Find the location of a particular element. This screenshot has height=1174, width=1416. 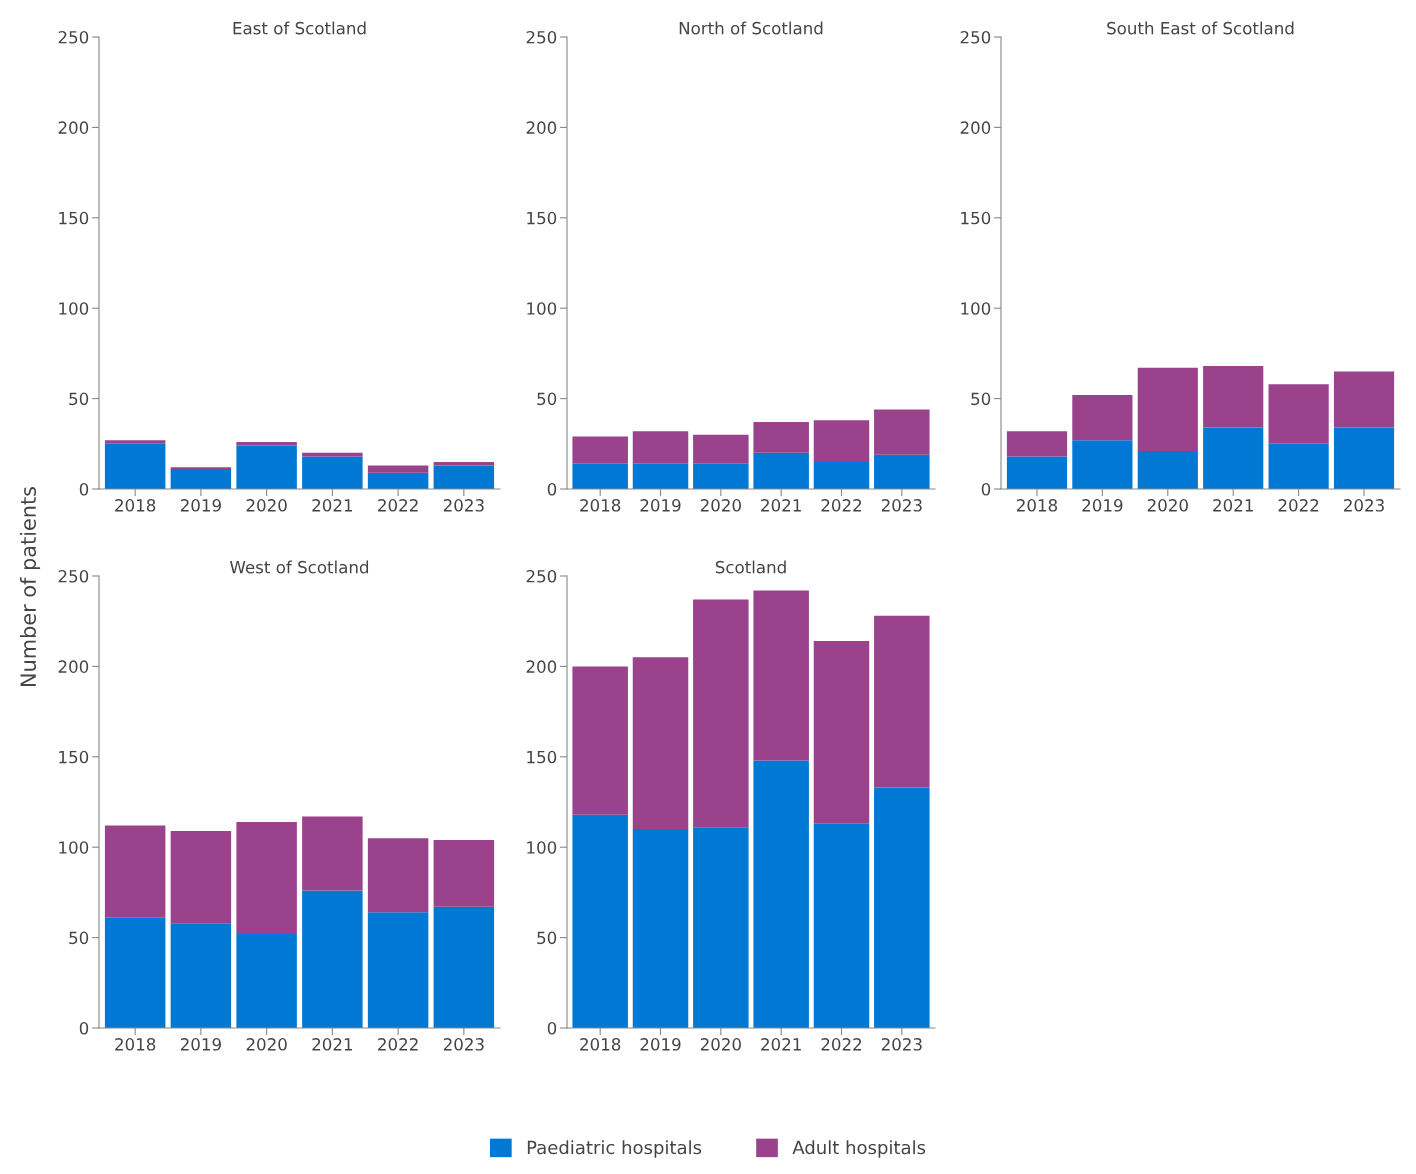

legend-label: Paediatric hospitals is located at coordinates (614, 1149).